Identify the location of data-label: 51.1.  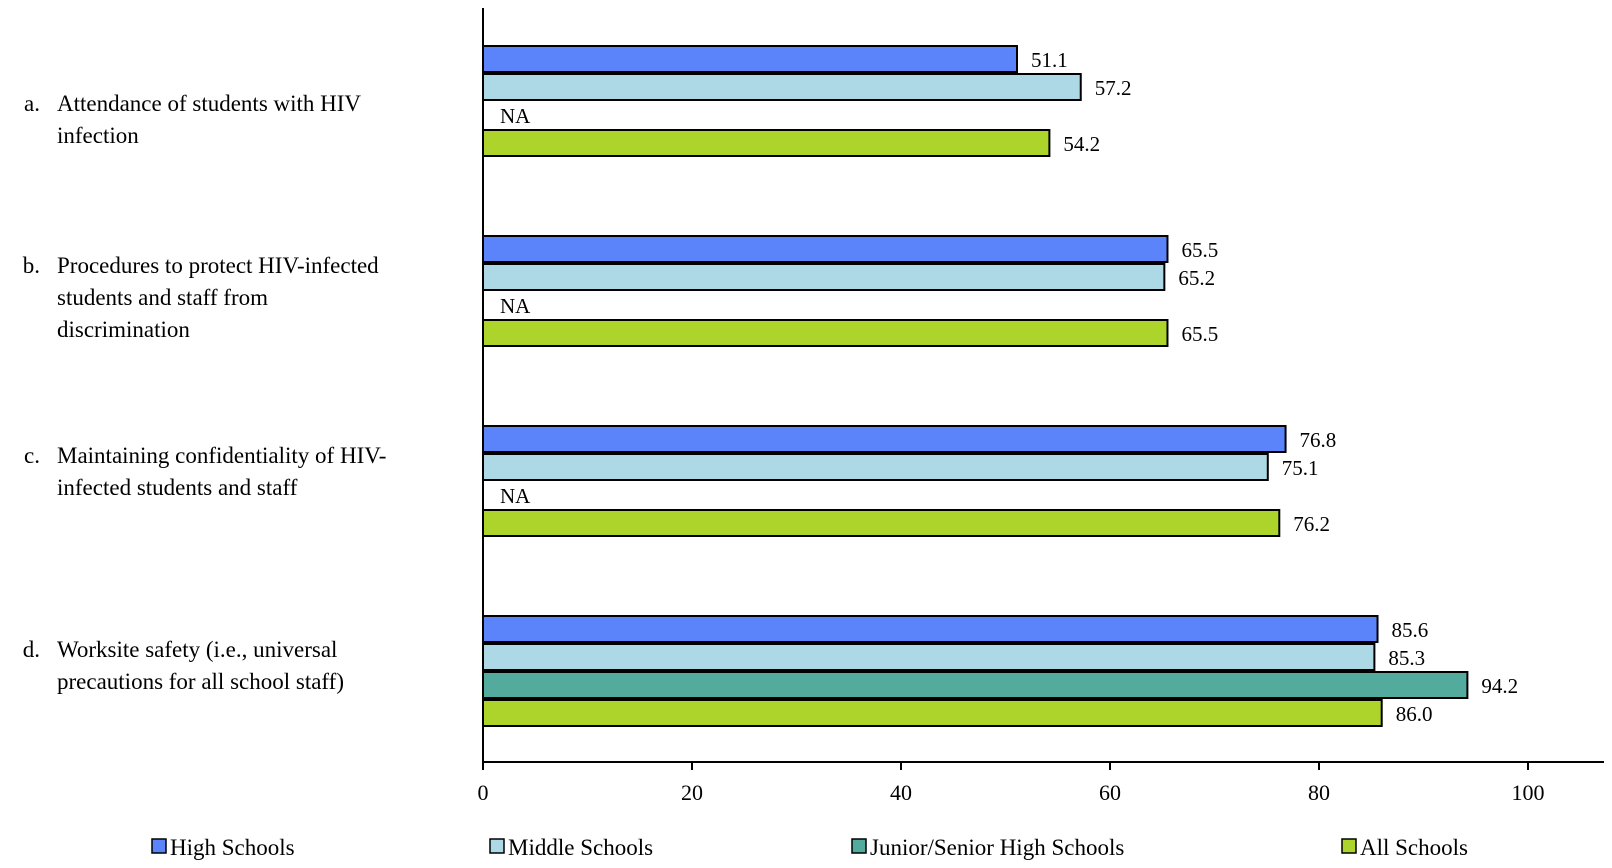
(1049, 60).